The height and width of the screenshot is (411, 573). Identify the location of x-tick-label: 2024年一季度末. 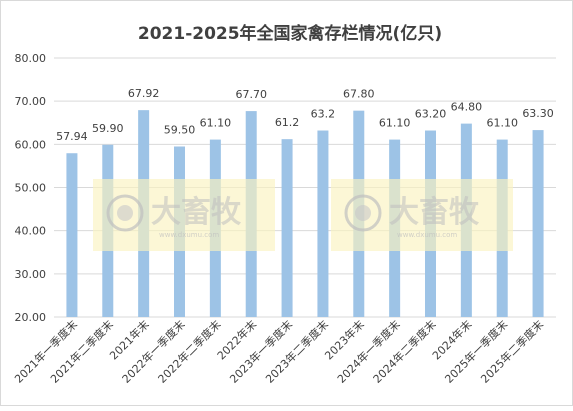
(368, 351).